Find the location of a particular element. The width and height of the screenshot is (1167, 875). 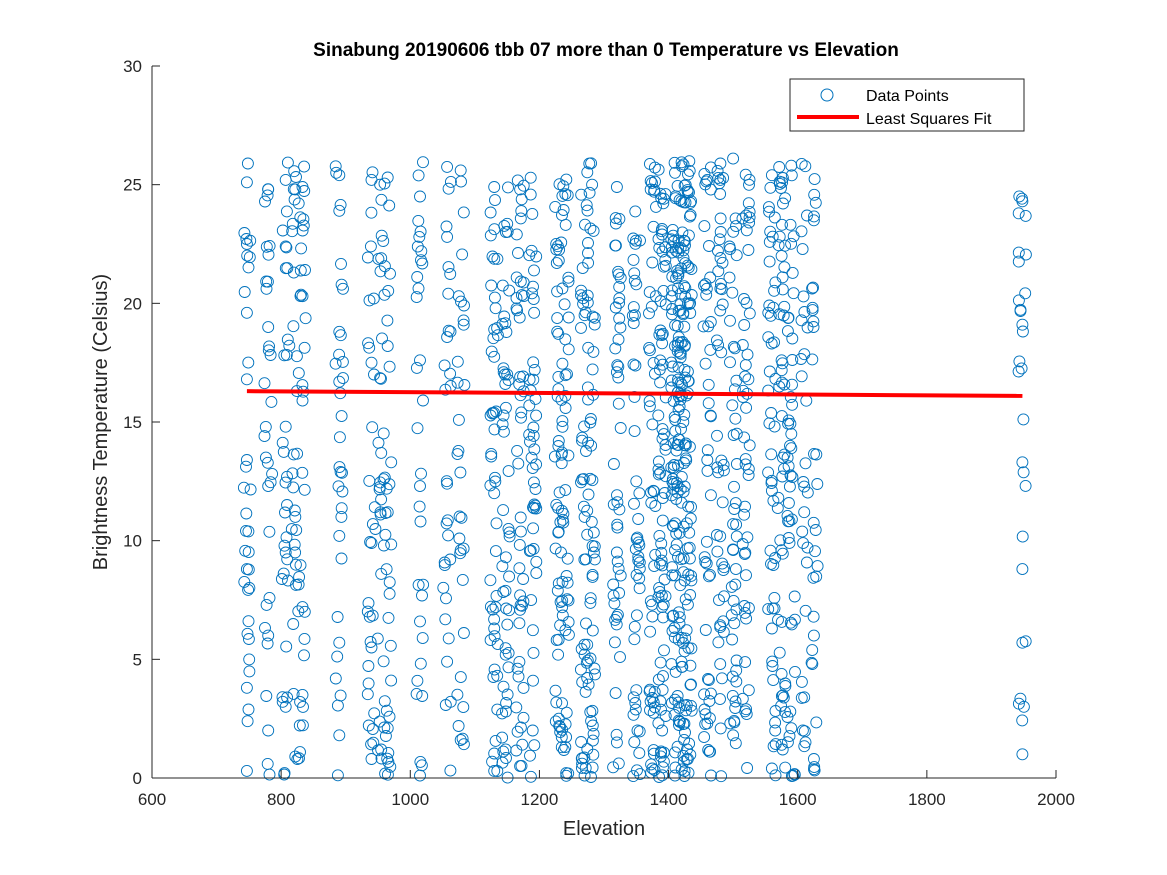

y-tick-label: 25 is located at coordinates (132, 185).